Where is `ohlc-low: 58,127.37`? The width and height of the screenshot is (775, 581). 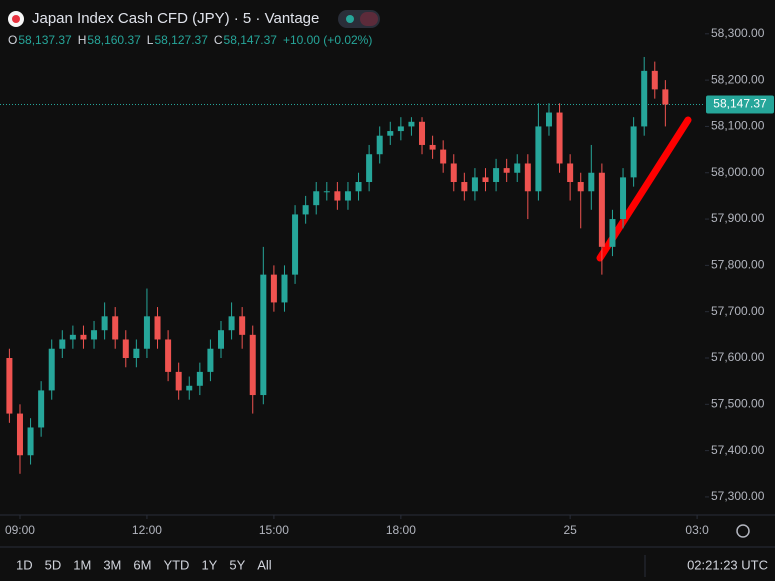 ohlc-low: 58,127.37 is located at coordinates (181, 40).